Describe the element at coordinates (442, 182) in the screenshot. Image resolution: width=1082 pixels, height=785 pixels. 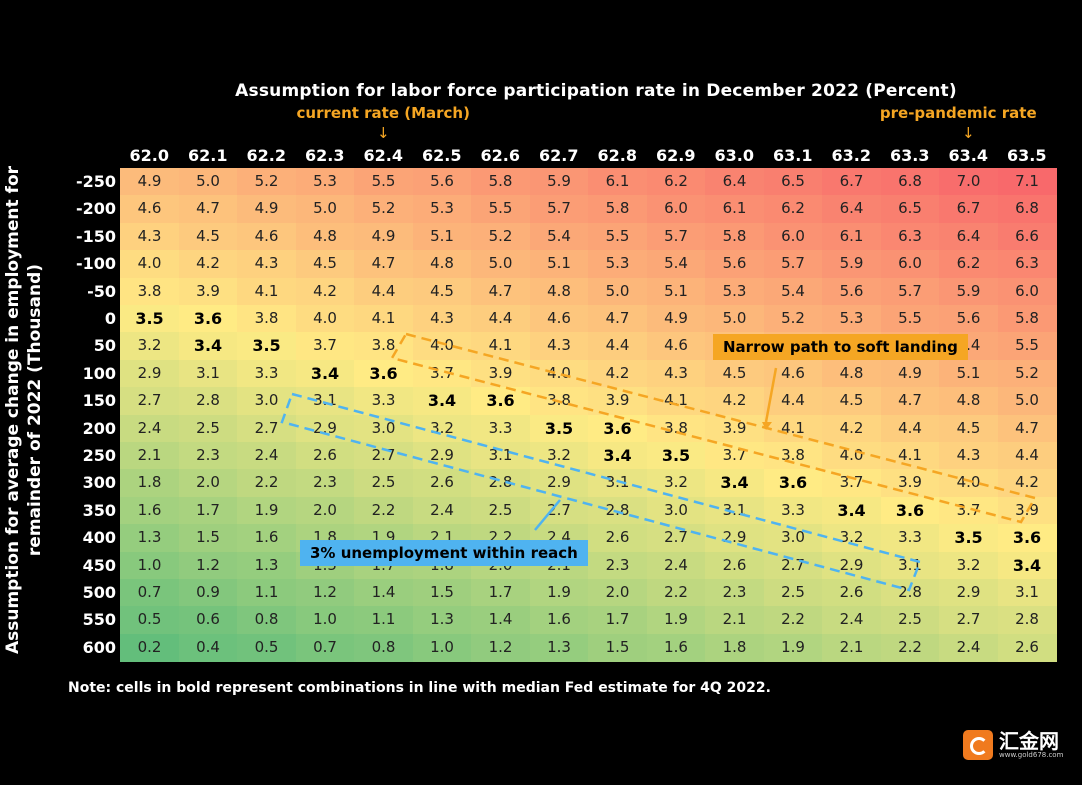
I see `heatmap-cell: 5.6` at that location.